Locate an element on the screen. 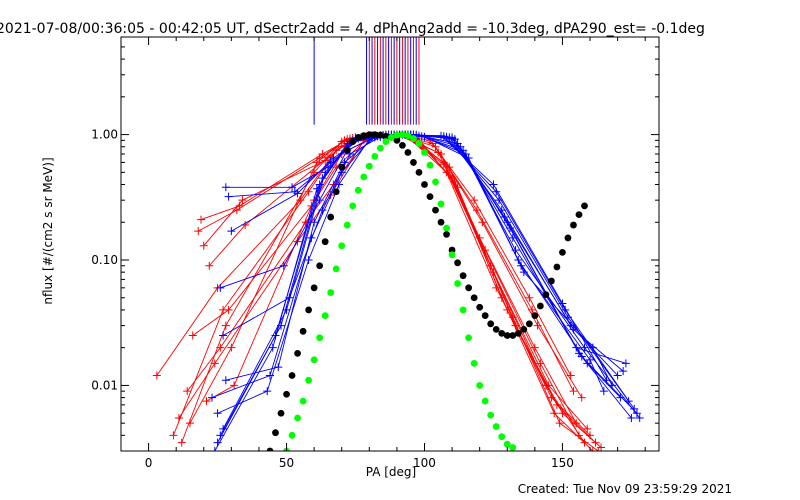 This screenshot has height=500, width=800. y-axis-label: nflux [#/(cm2 s sr MeV)] is located at coordinates (48, 230).